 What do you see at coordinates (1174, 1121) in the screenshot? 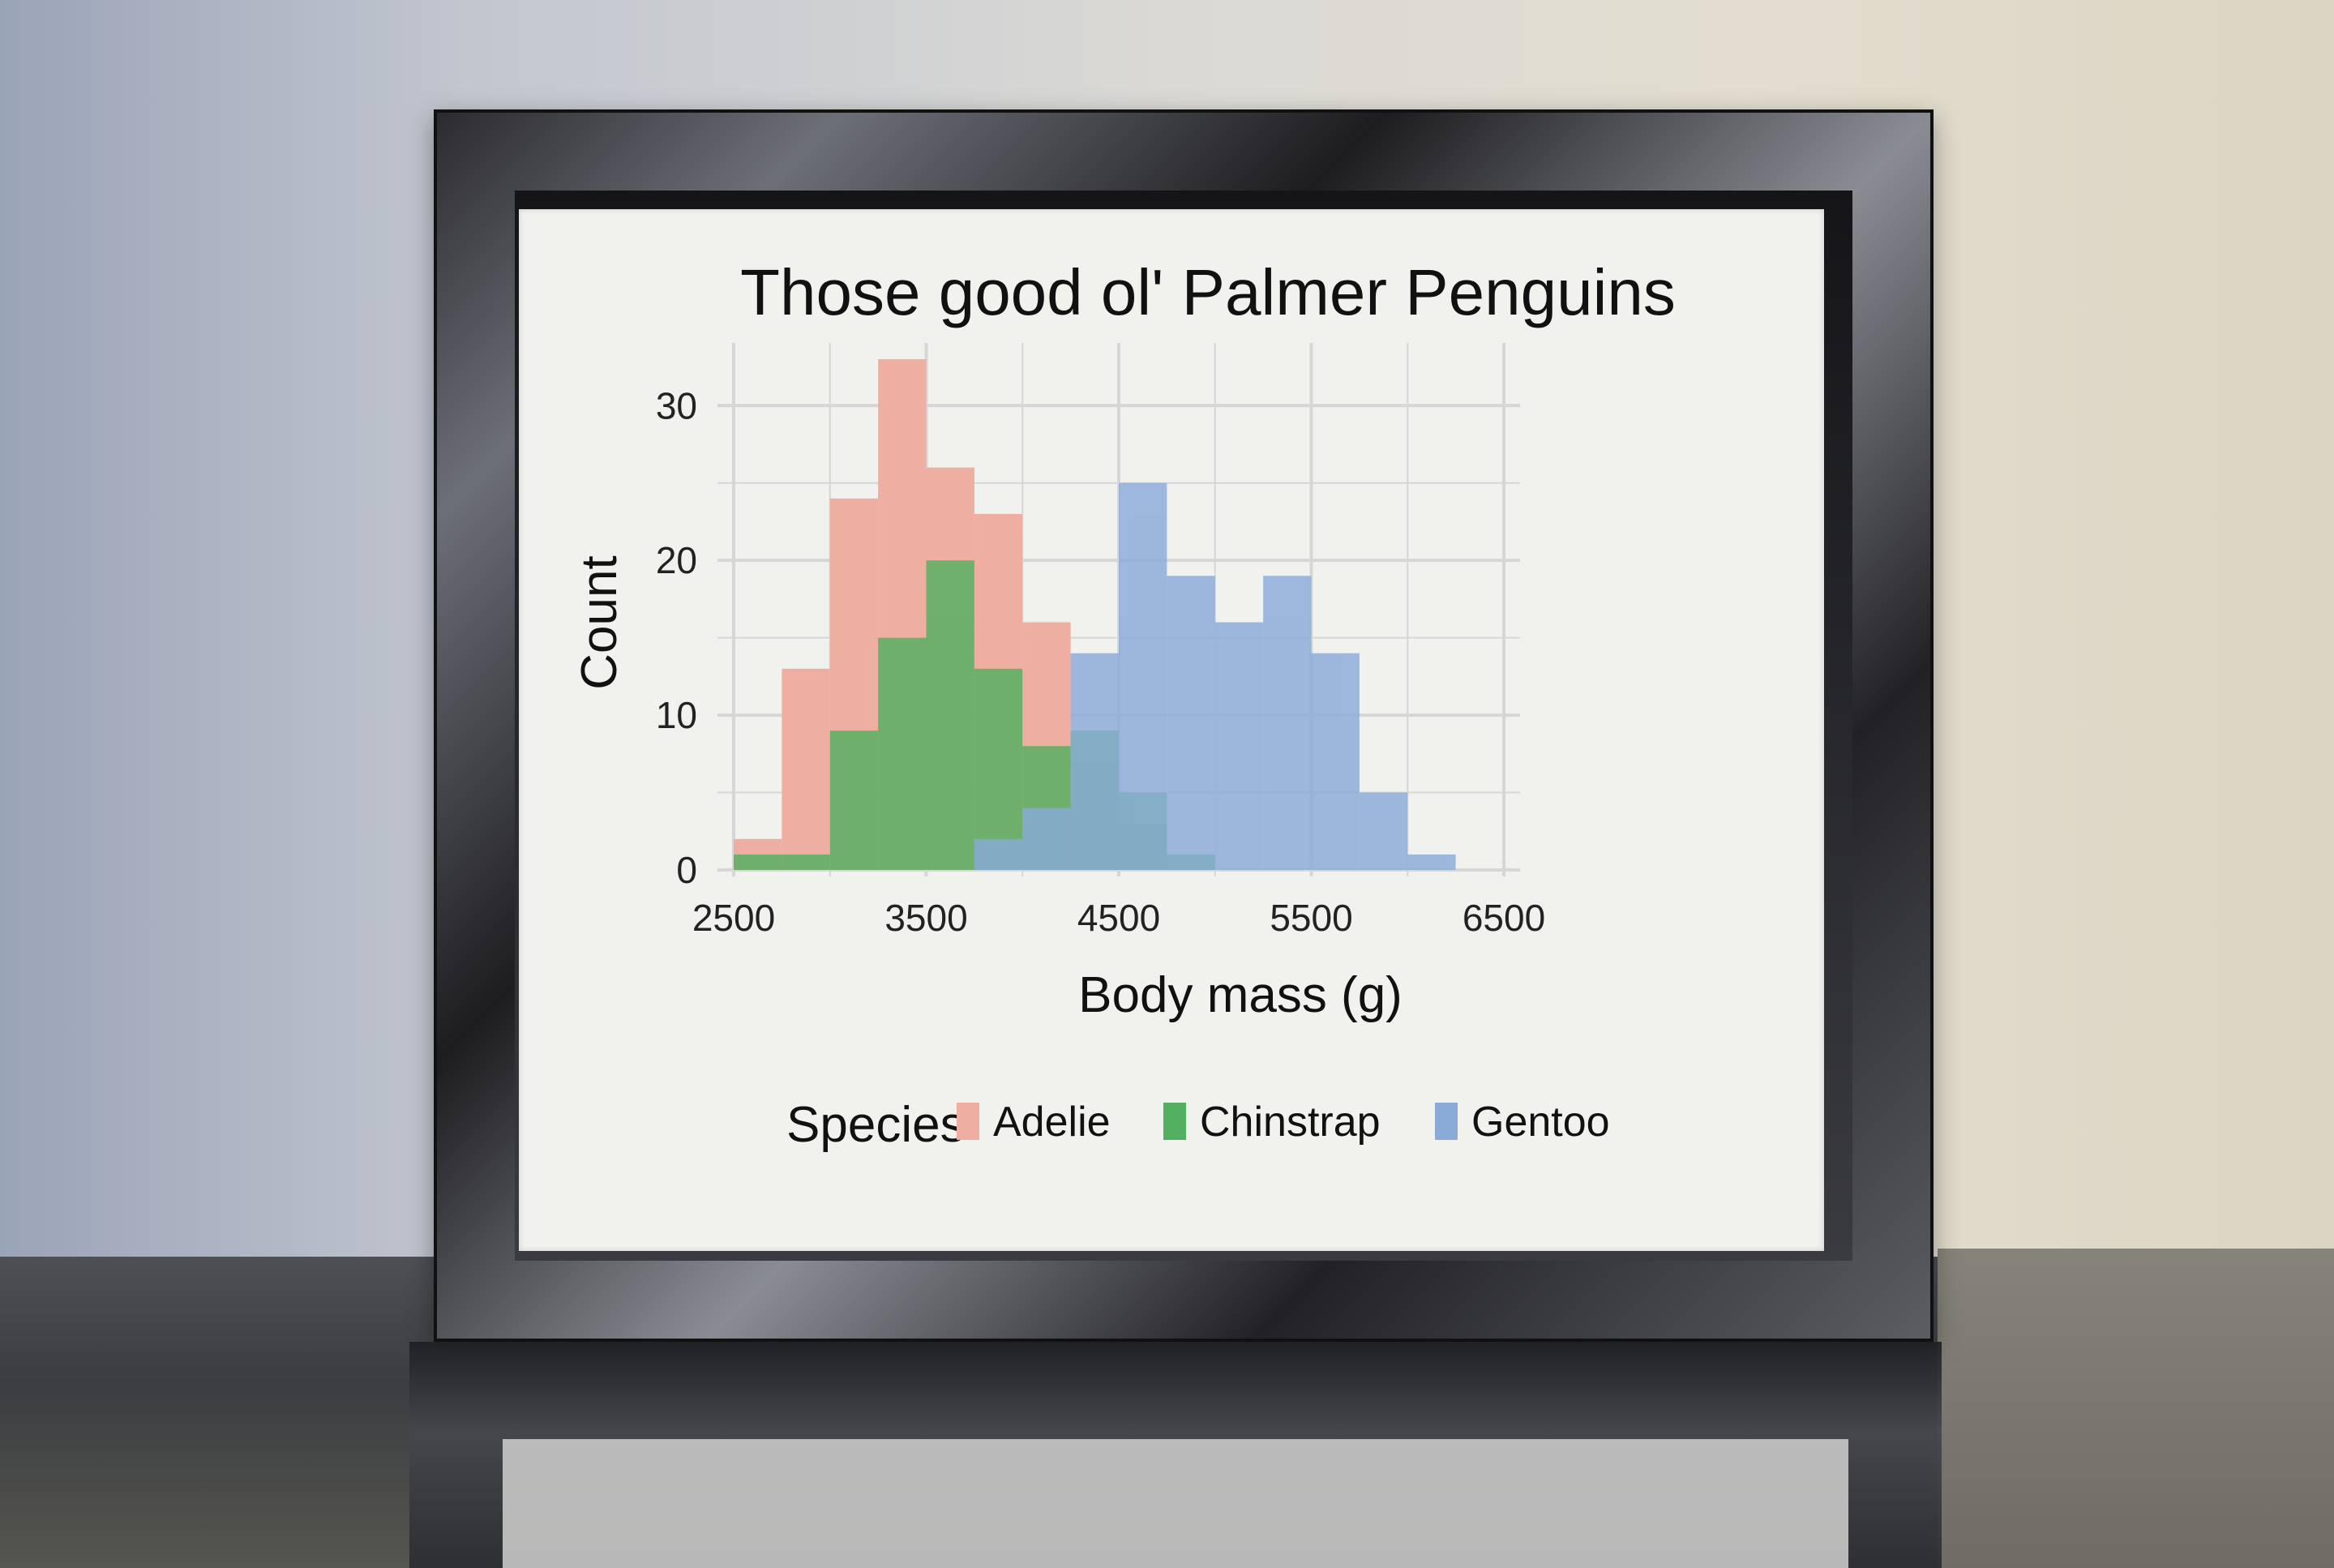
I see `legend-key-chinstrap` at bounding box center [1174, 1121].